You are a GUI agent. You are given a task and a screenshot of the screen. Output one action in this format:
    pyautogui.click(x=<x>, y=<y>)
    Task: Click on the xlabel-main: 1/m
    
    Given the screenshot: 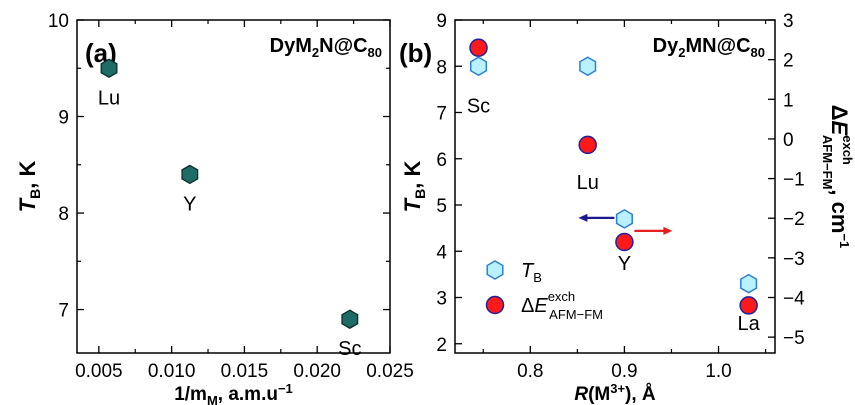 What is the action you would take?
    pyautogui.click(x=190, y=394)
    